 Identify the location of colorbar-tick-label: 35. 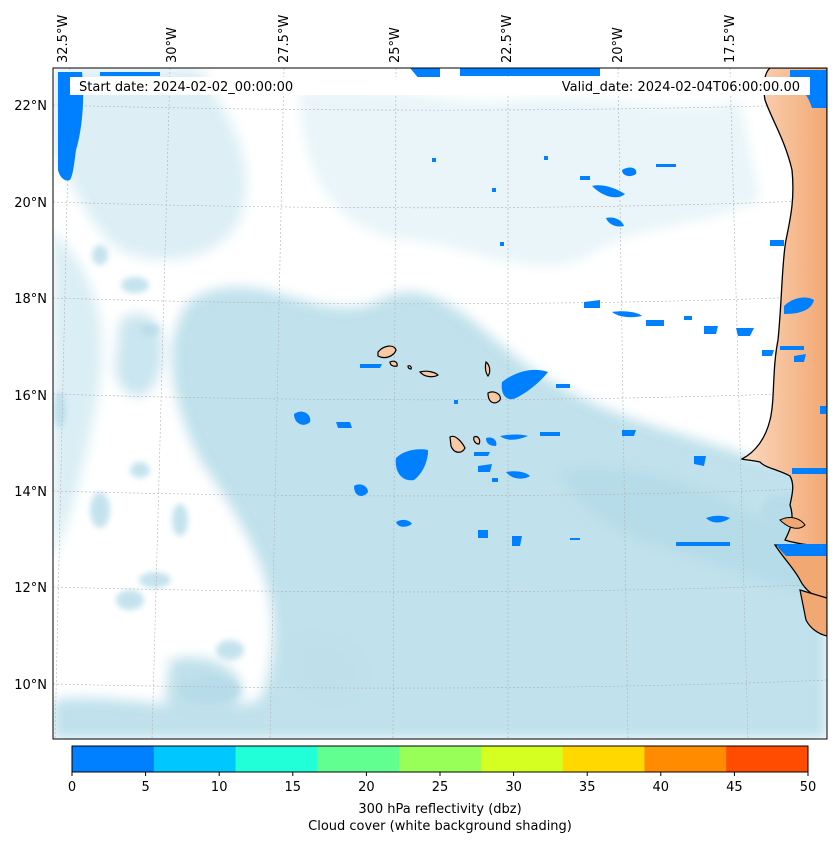
(587, 787).